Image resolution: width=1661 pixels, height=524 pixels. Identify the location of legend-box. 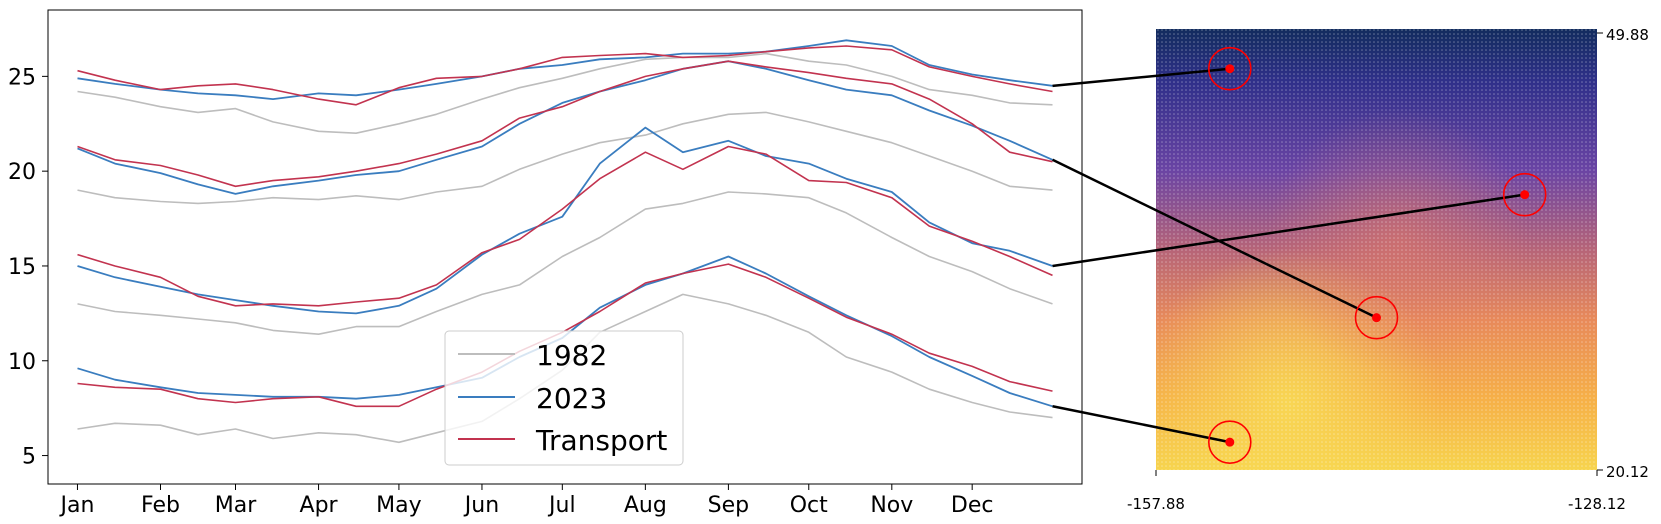
(564, 398).